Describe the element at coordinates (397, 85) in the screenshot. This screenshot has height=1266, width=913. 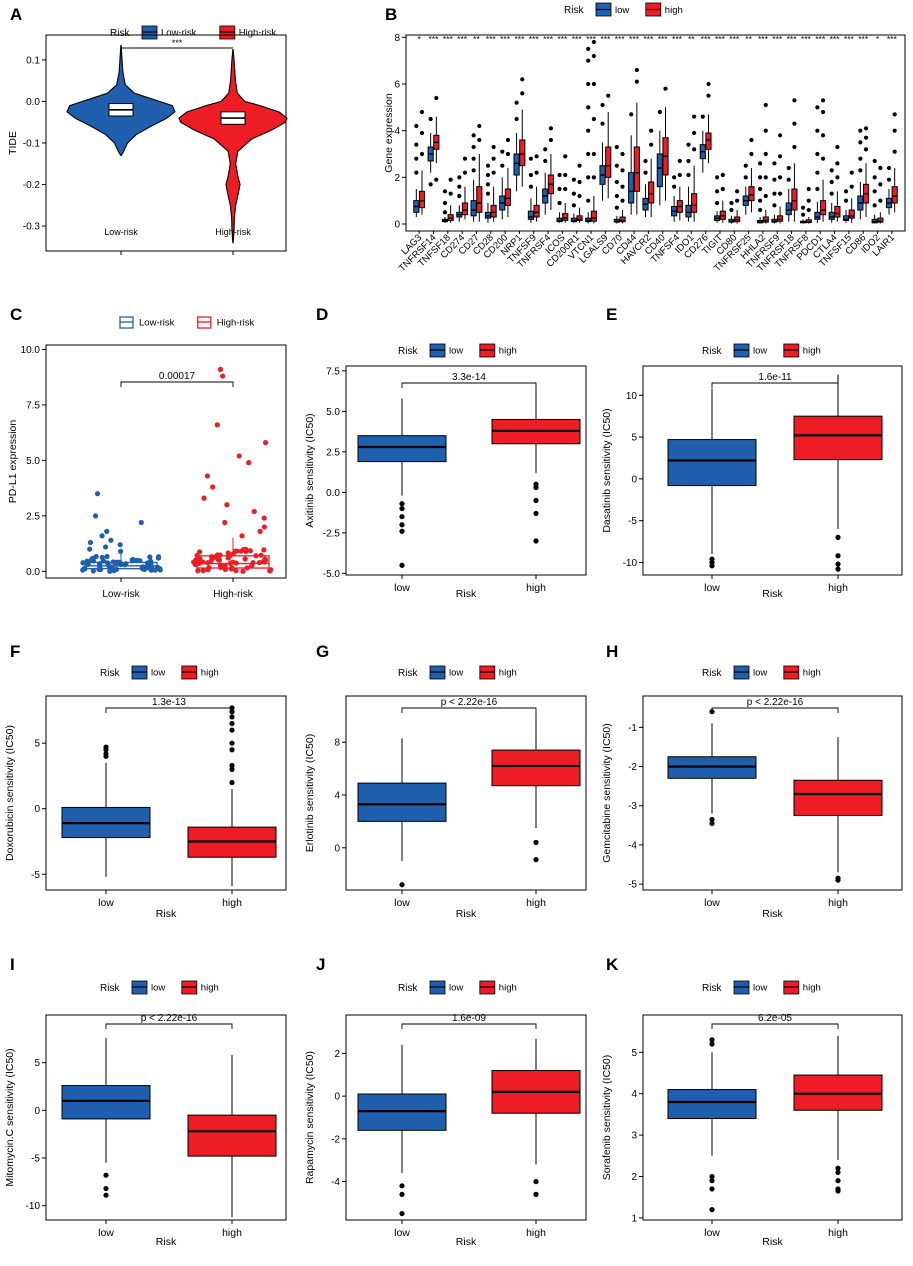
I see `y-tick-label: 6` at that location.